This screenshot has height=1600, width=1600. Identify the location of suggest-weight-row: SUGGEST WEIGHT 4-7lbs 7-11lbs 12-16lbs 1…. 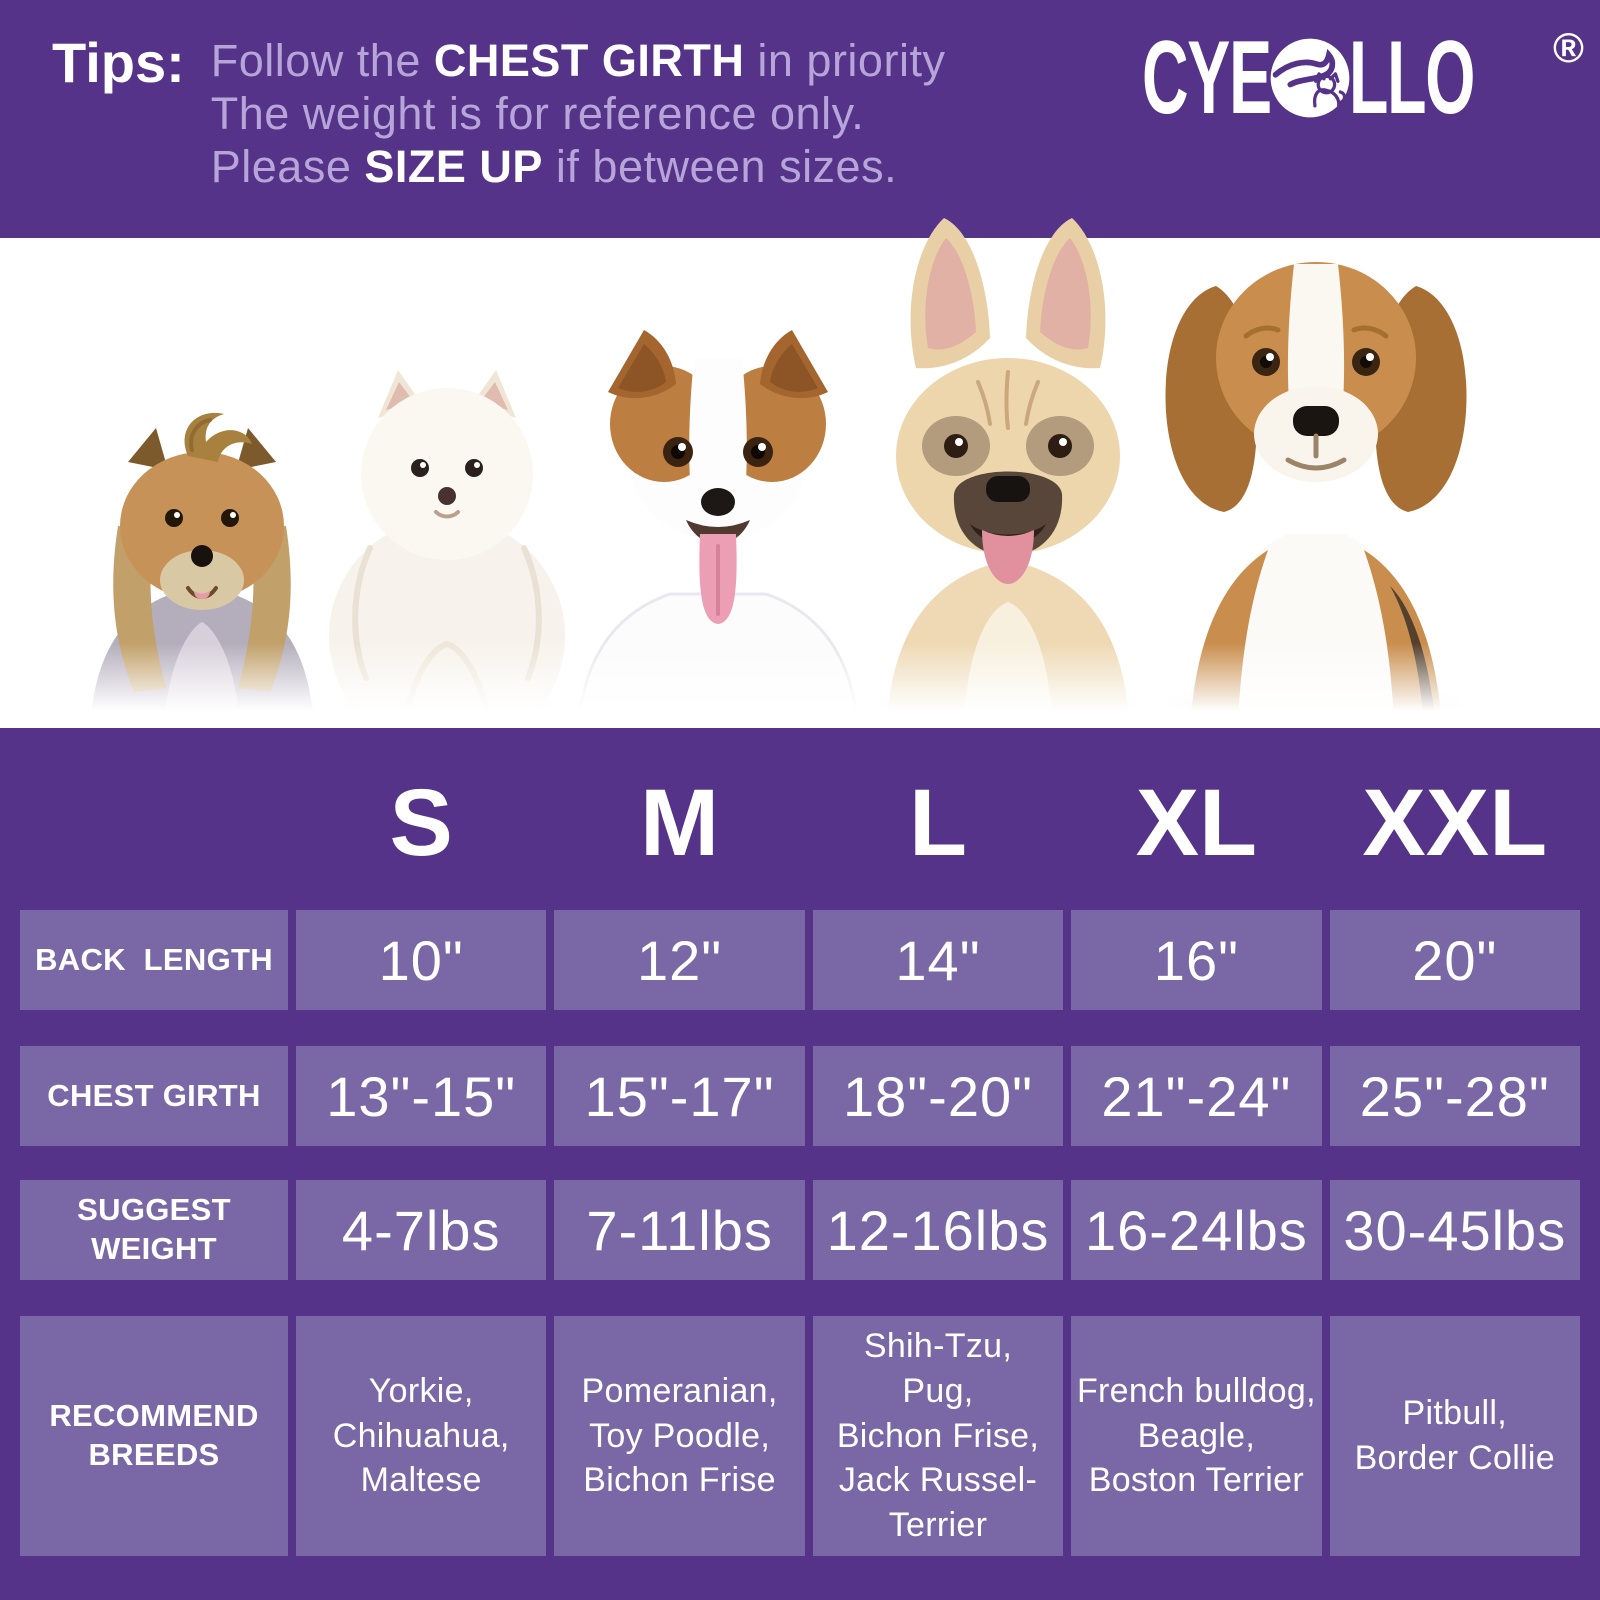
(800, 1230).